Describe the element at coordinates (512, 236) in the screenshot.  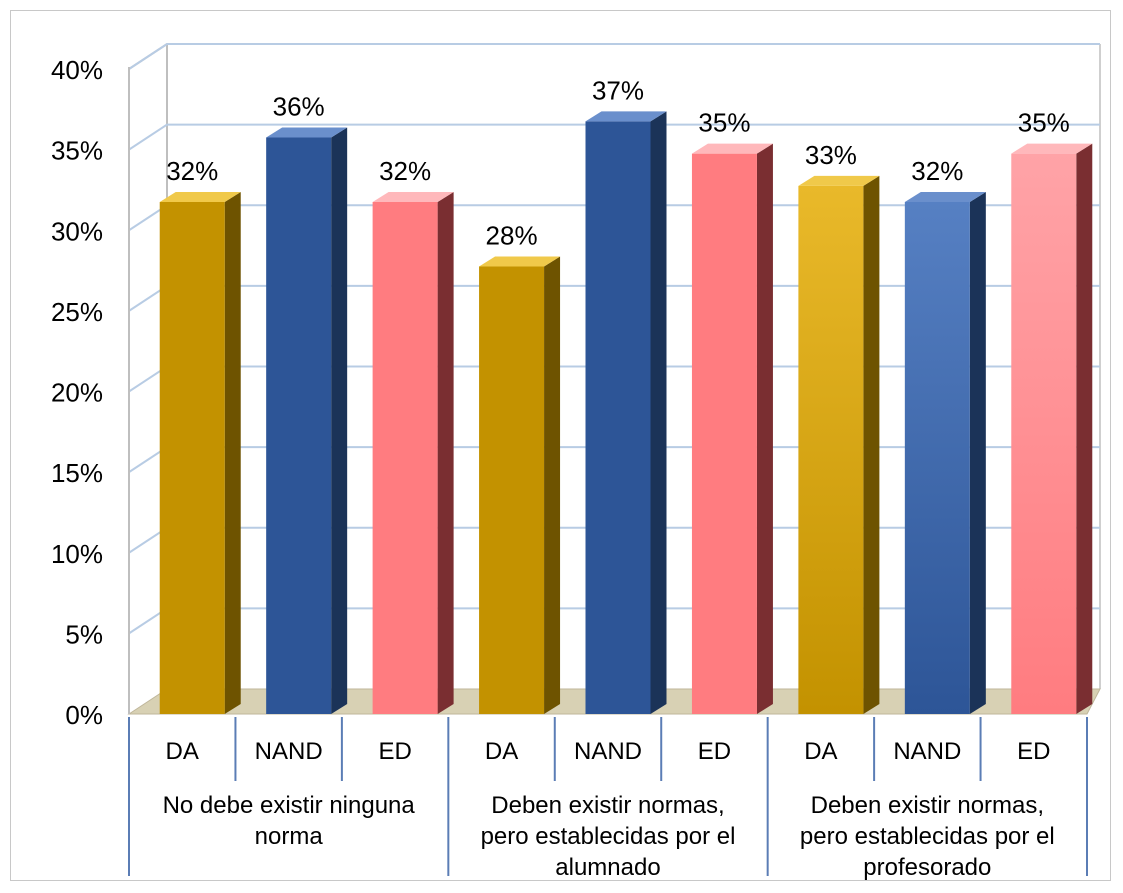
I see `data-label: 28%` at that location.